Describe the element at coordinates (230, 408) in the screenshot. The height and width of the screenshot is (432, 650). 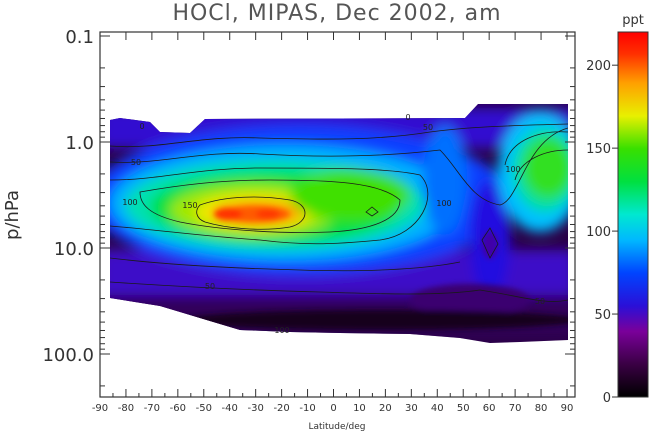
I see `x-tick-label: -40` at that location.